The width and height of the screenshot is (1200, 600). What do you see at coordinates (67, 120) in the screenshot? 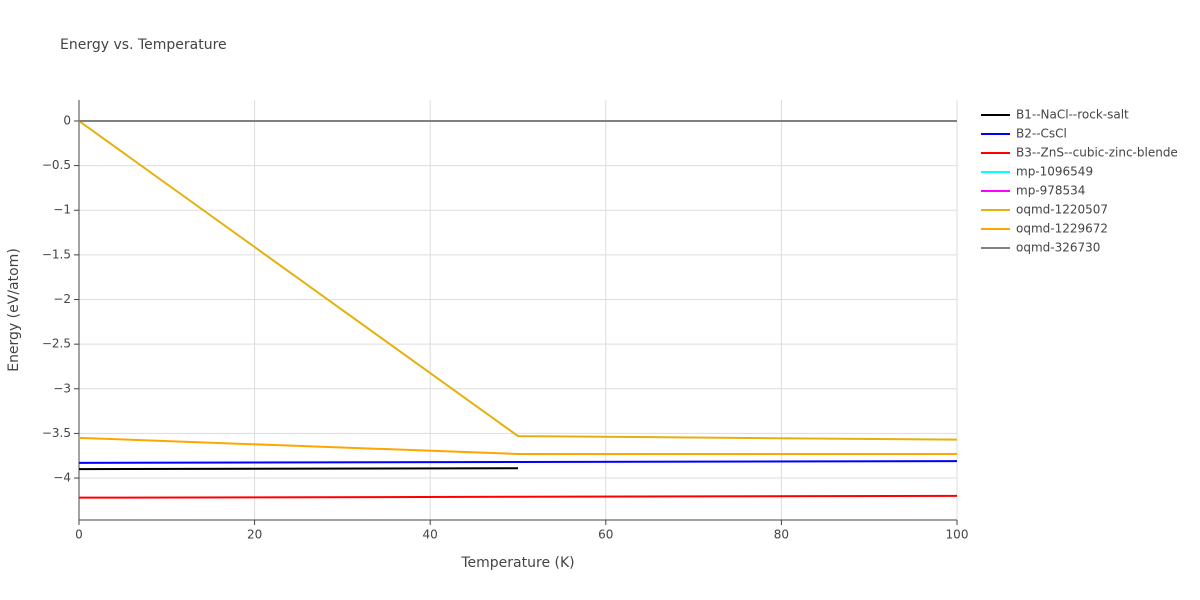
I see `y-tick-label: 0` at bounding box center [67, 120].